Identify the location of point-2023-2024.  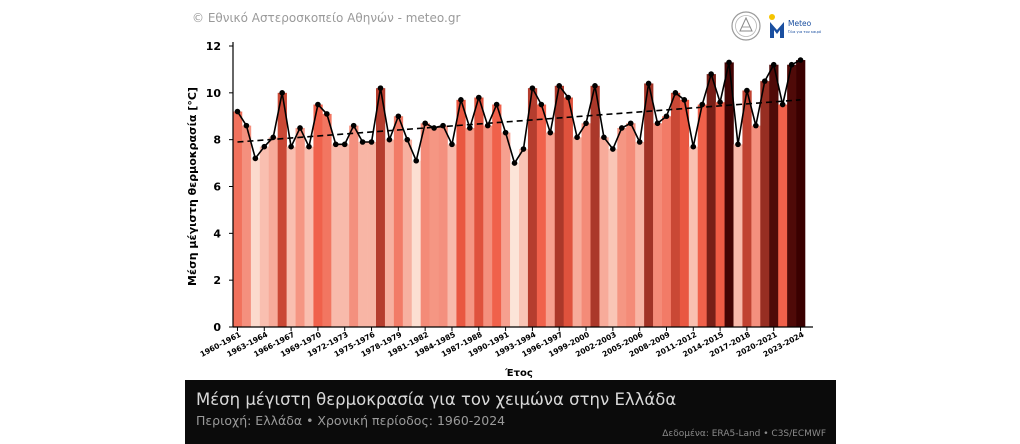
(800, 60).